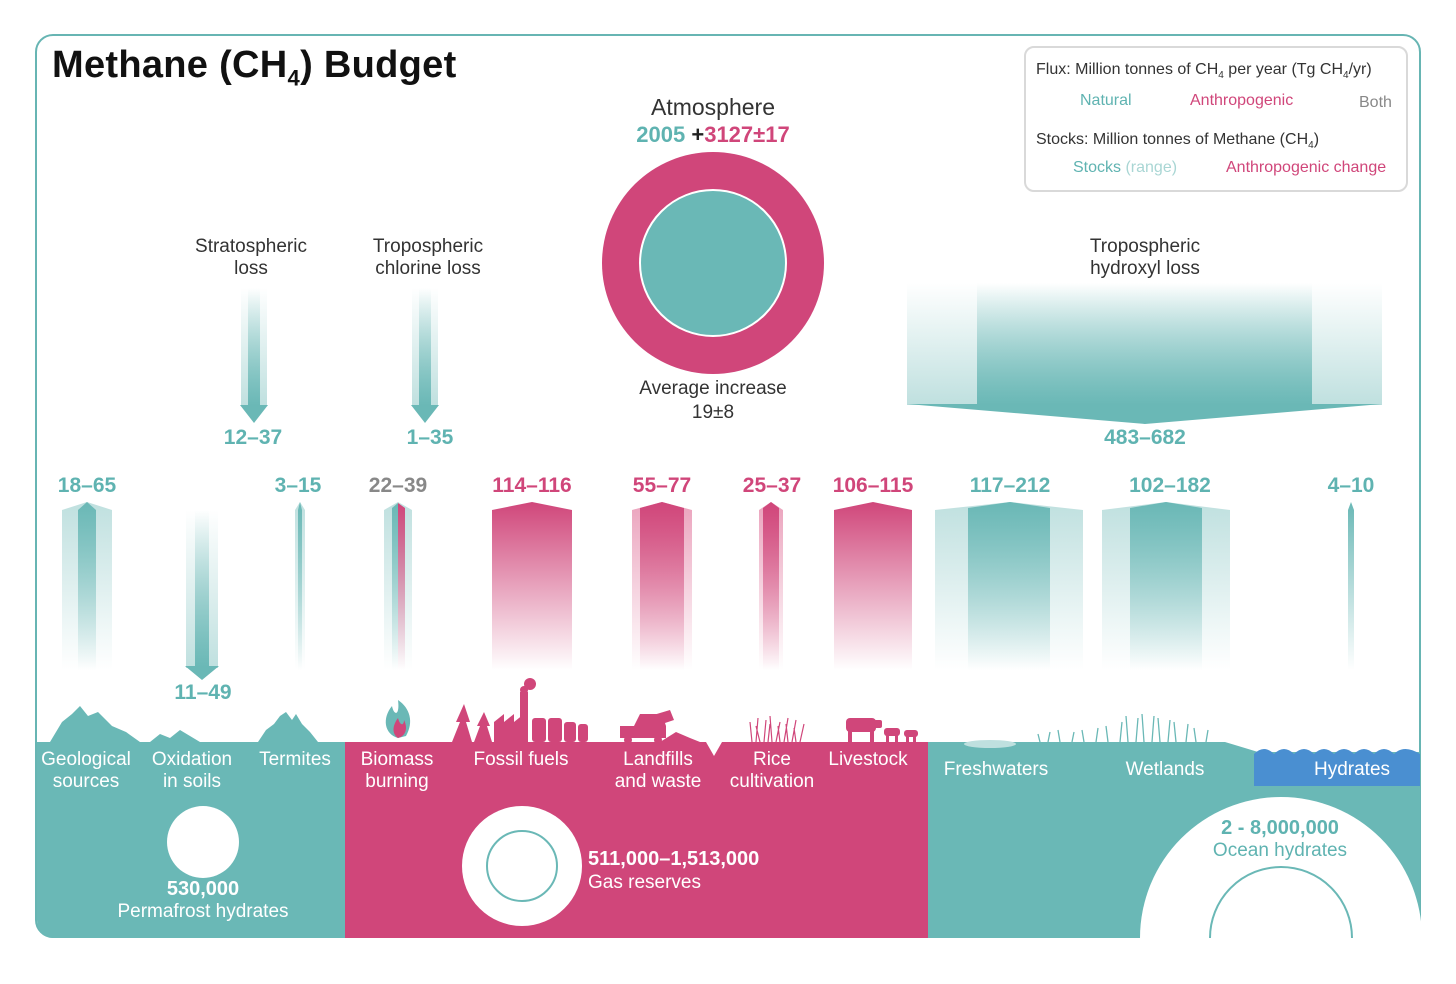 This screenshot has height=984, width=1456. Describe the element at coordinates (882, 730) in the screenshot. I see `livestock-cattle-icon` at that location.